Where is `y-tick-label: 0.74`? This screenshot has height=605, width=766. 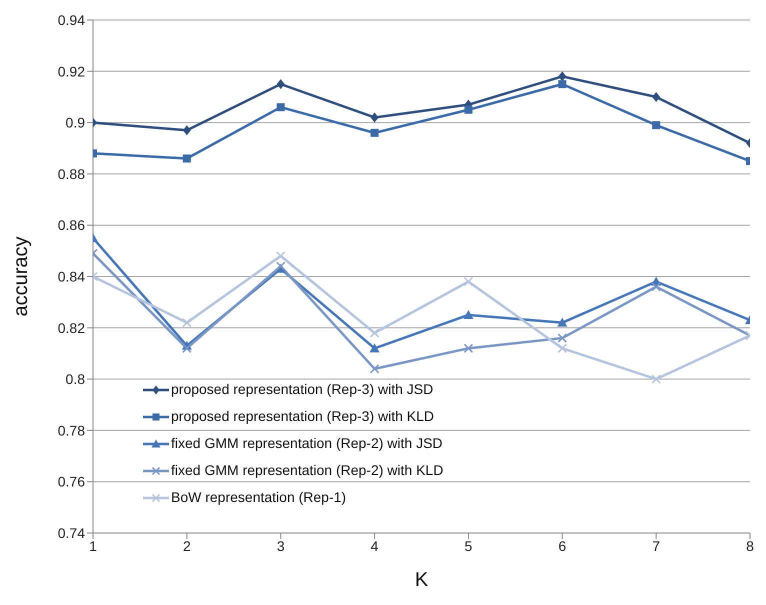 y-tick-label: 0.74 is located at coordinates (72, 532).